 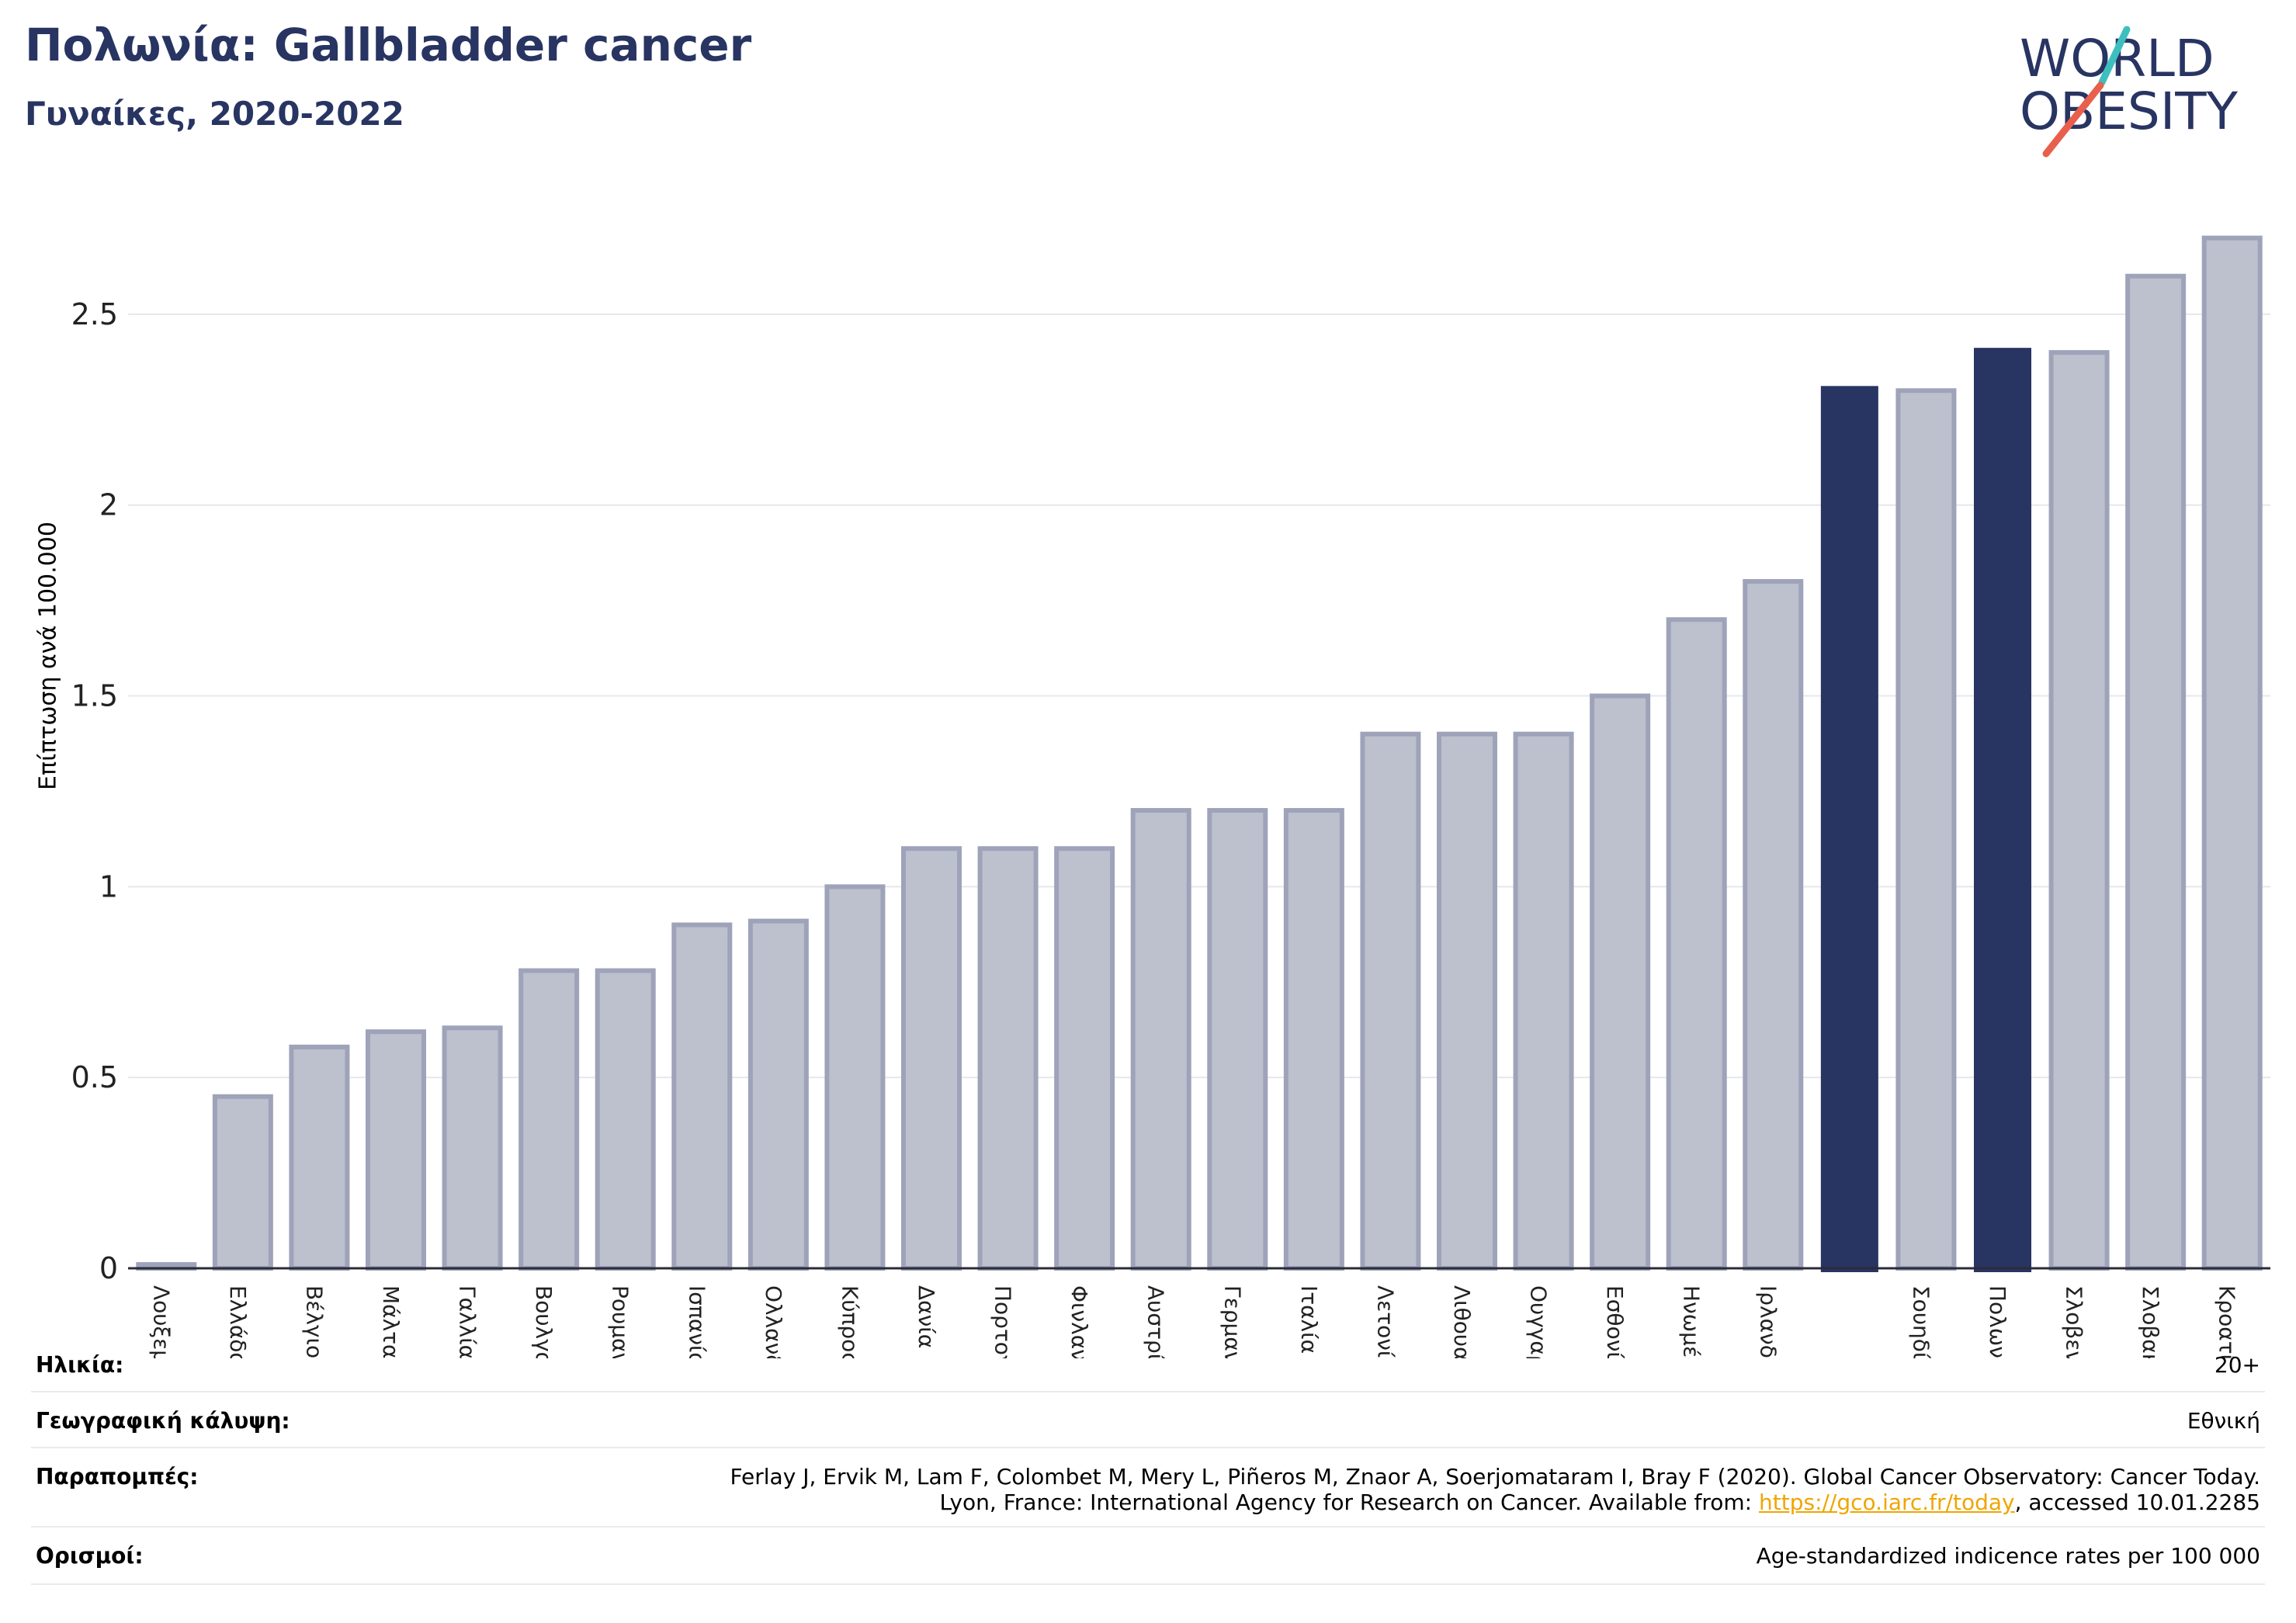 I want to click on x-tick-label: Ηνωμένο Βασίλειο, so click(x=1692, y=1321).